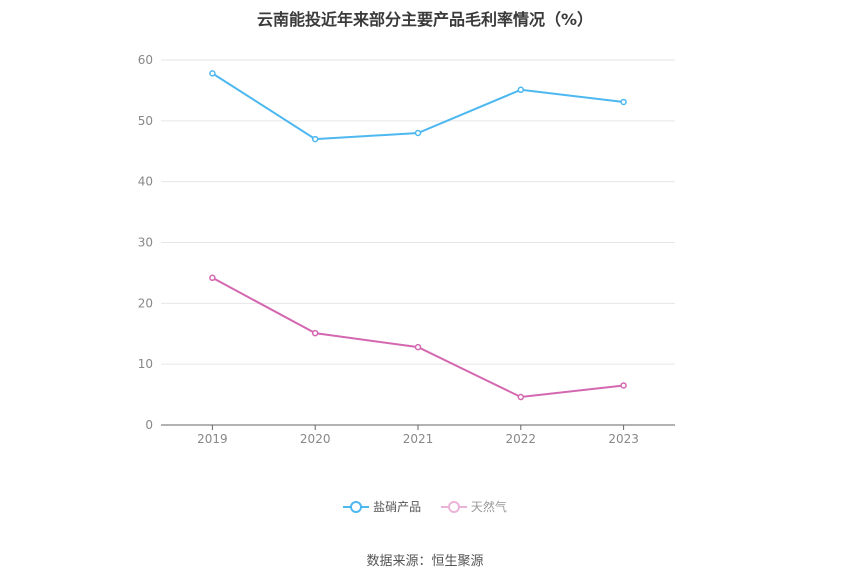 Image resolution: width=850 pixels, height=574 pixels. I want to click on legend-item-gas: 天然气, so click(473, 506).